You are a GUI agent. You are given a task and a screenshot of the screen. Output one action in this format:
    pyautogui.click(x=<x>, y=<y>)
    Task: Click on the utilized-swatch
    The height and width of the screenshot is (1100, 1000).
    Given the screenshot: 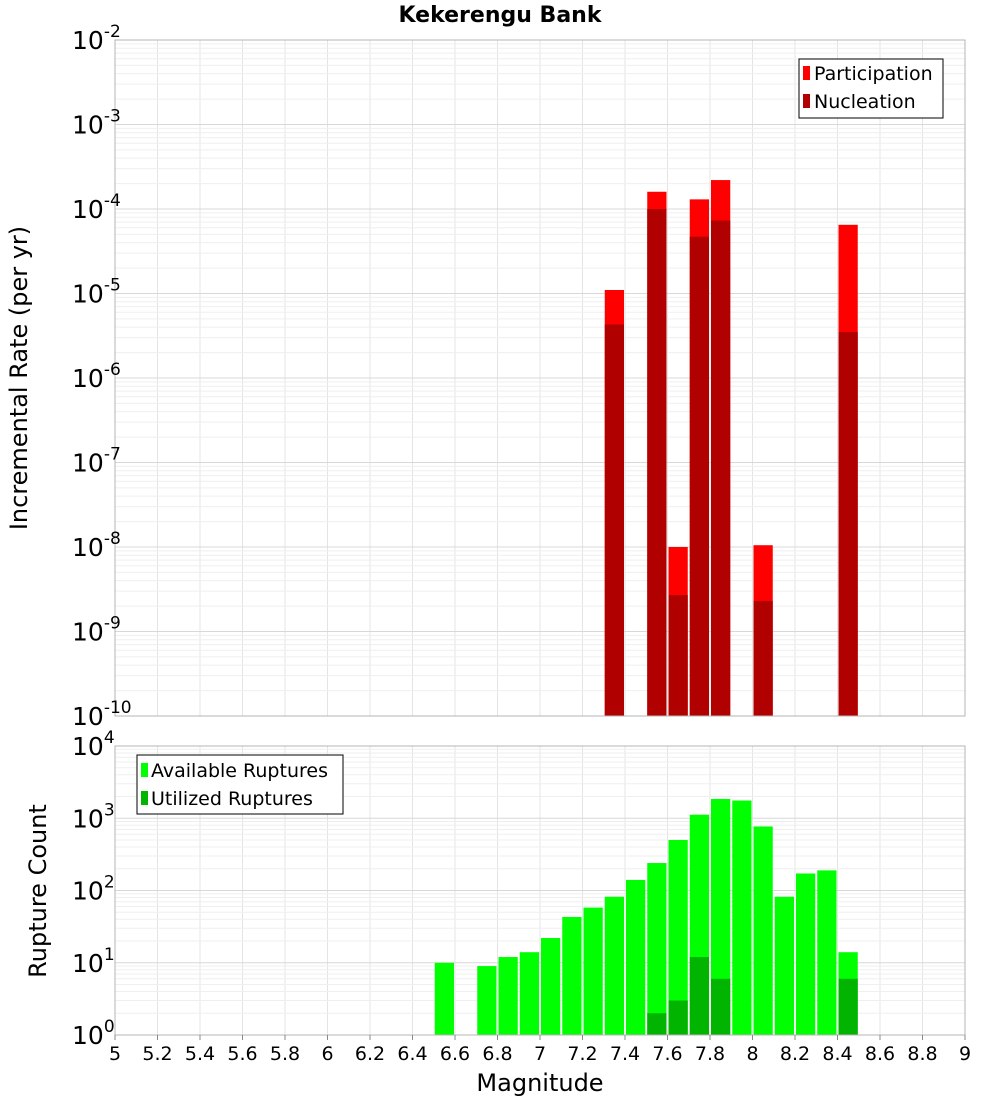 What is the action you would take?
    pyautogui.click(x=144, y=798)
    